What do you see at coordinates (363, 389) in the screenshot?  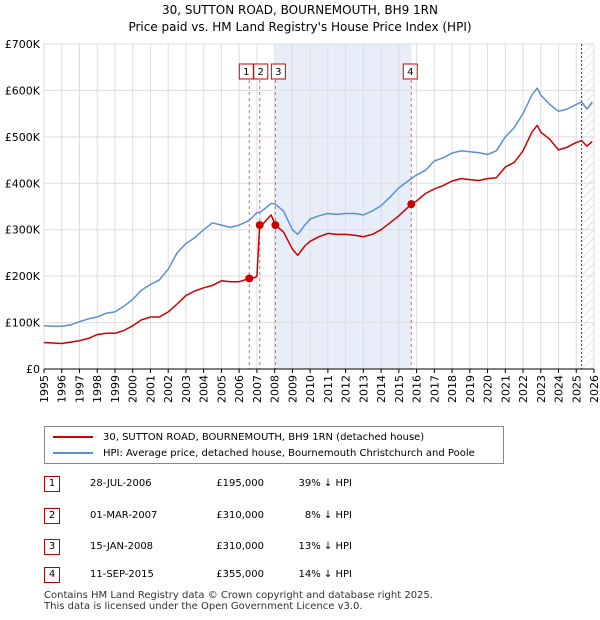 I see `x-tick-label: 2013` at bounding box center [363, 389].